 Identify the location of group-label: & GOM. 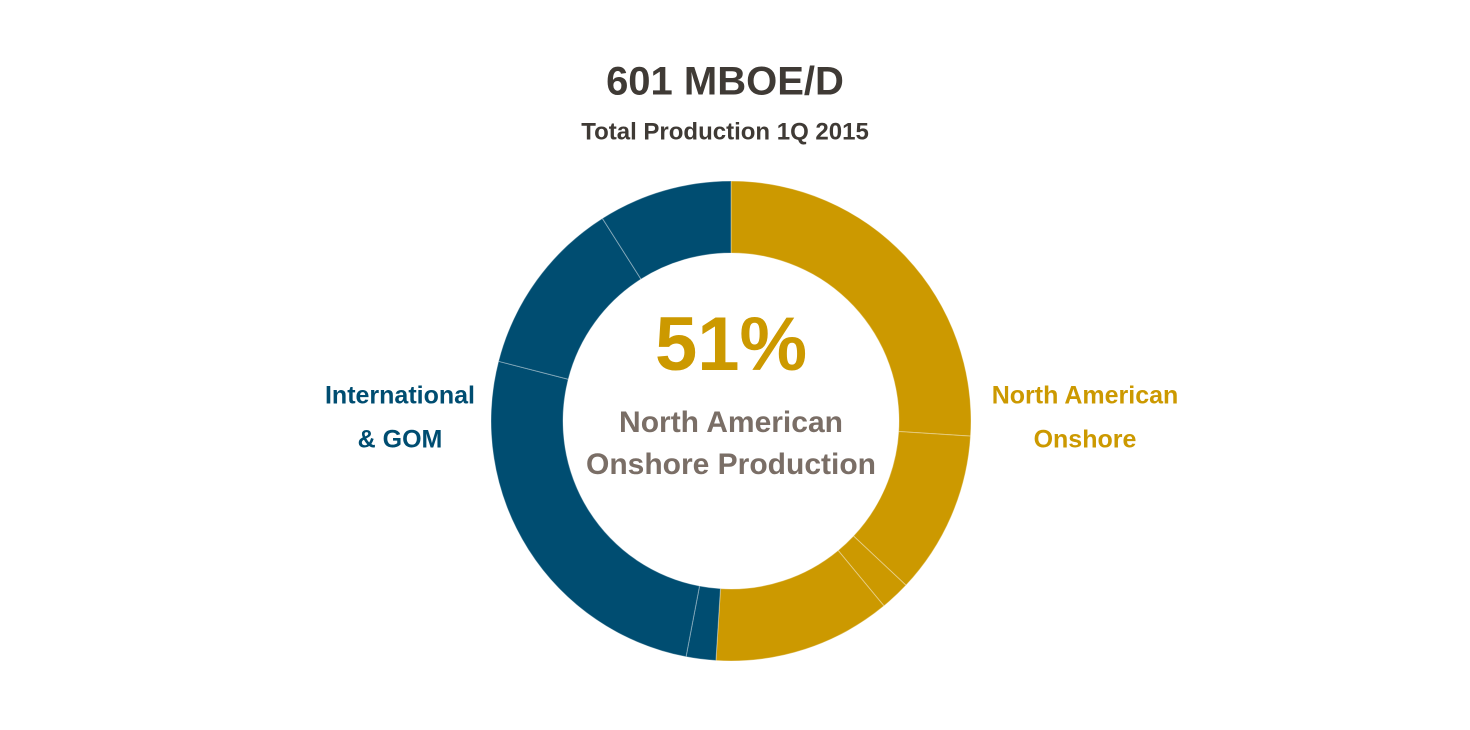
(400, 440).